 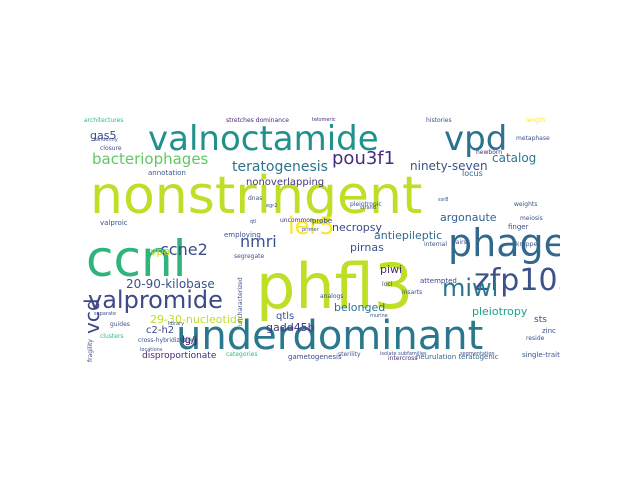 I want to click on word-miwi: miwi, so click(x=470, y=288).